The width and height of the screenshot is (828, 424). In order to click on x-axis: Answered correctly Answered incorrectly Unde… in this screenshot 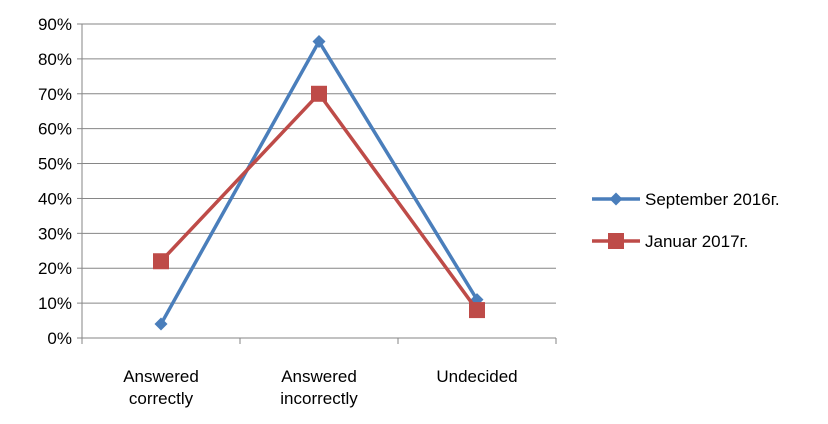, I will do `click(319, 372)`.